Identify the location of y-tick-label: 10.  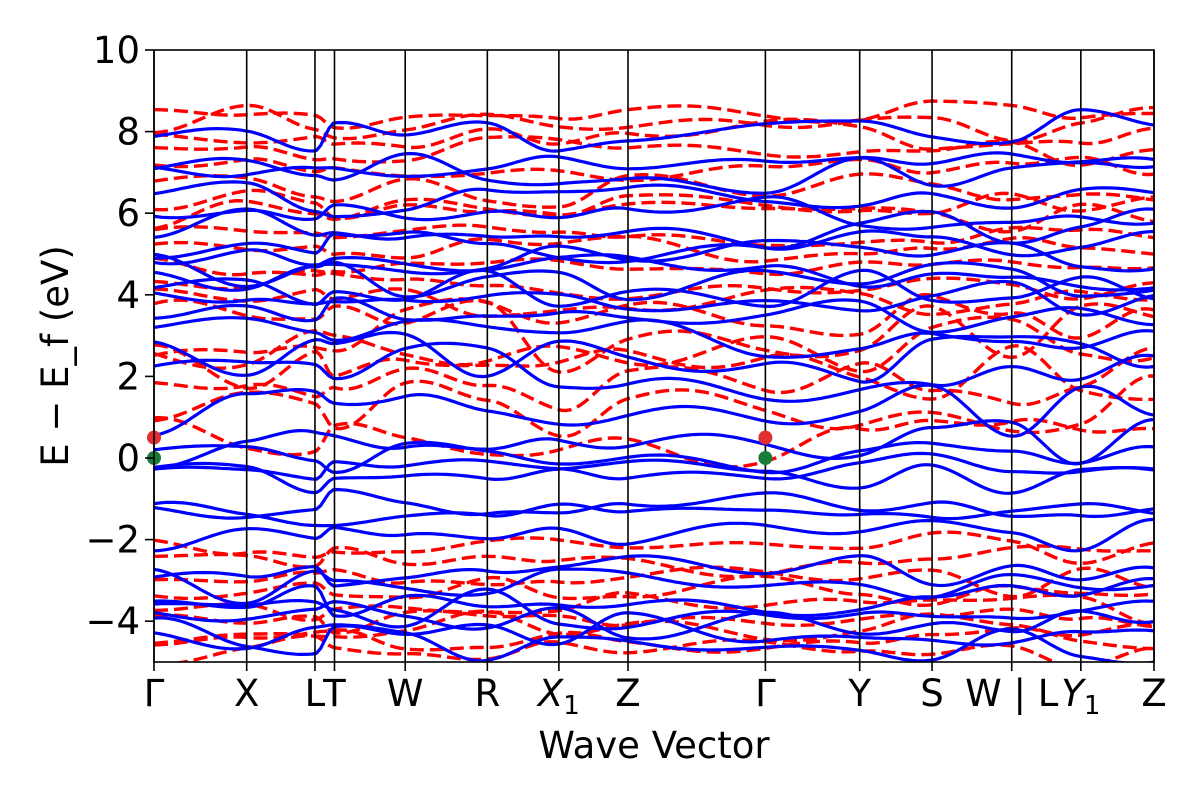
(116, 50).